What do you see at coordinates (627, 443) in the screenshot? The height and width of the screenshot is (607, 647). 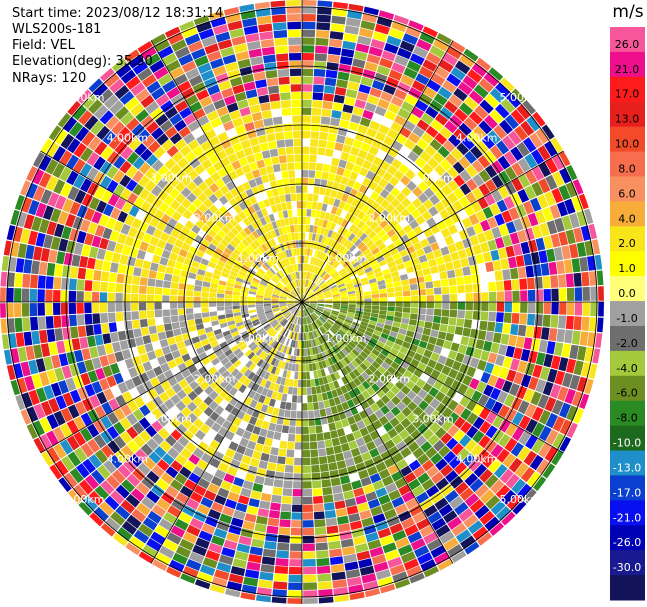 I see `colorbar-tick-label: -10.0` at bounding box center [627, 443].